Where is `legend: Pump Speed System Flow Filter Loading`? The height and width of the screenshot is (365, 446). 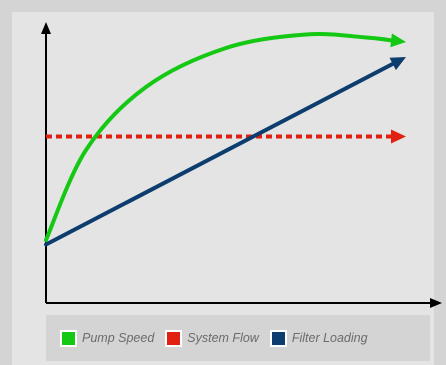 legend: Pump Speed System Flow Filter Loading is located at coordinates (238, 338).